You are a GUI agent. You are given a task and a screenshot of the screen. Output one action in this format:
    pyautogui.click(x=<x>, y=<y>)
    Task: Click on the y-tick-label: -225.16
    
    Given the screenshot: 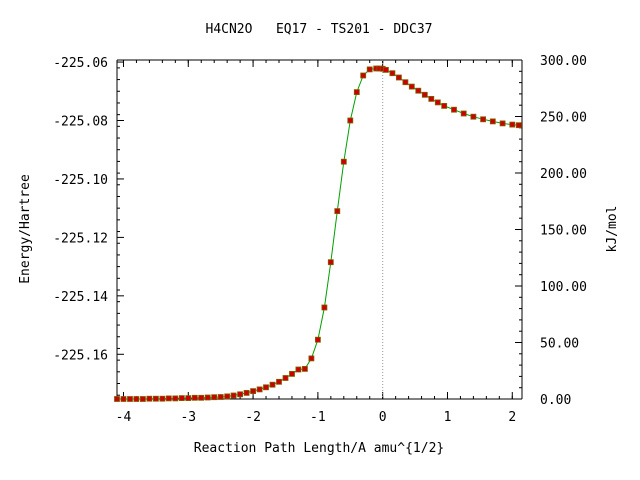 What is the action you would take?
    pyautogui.click(x=80, y=355)
    